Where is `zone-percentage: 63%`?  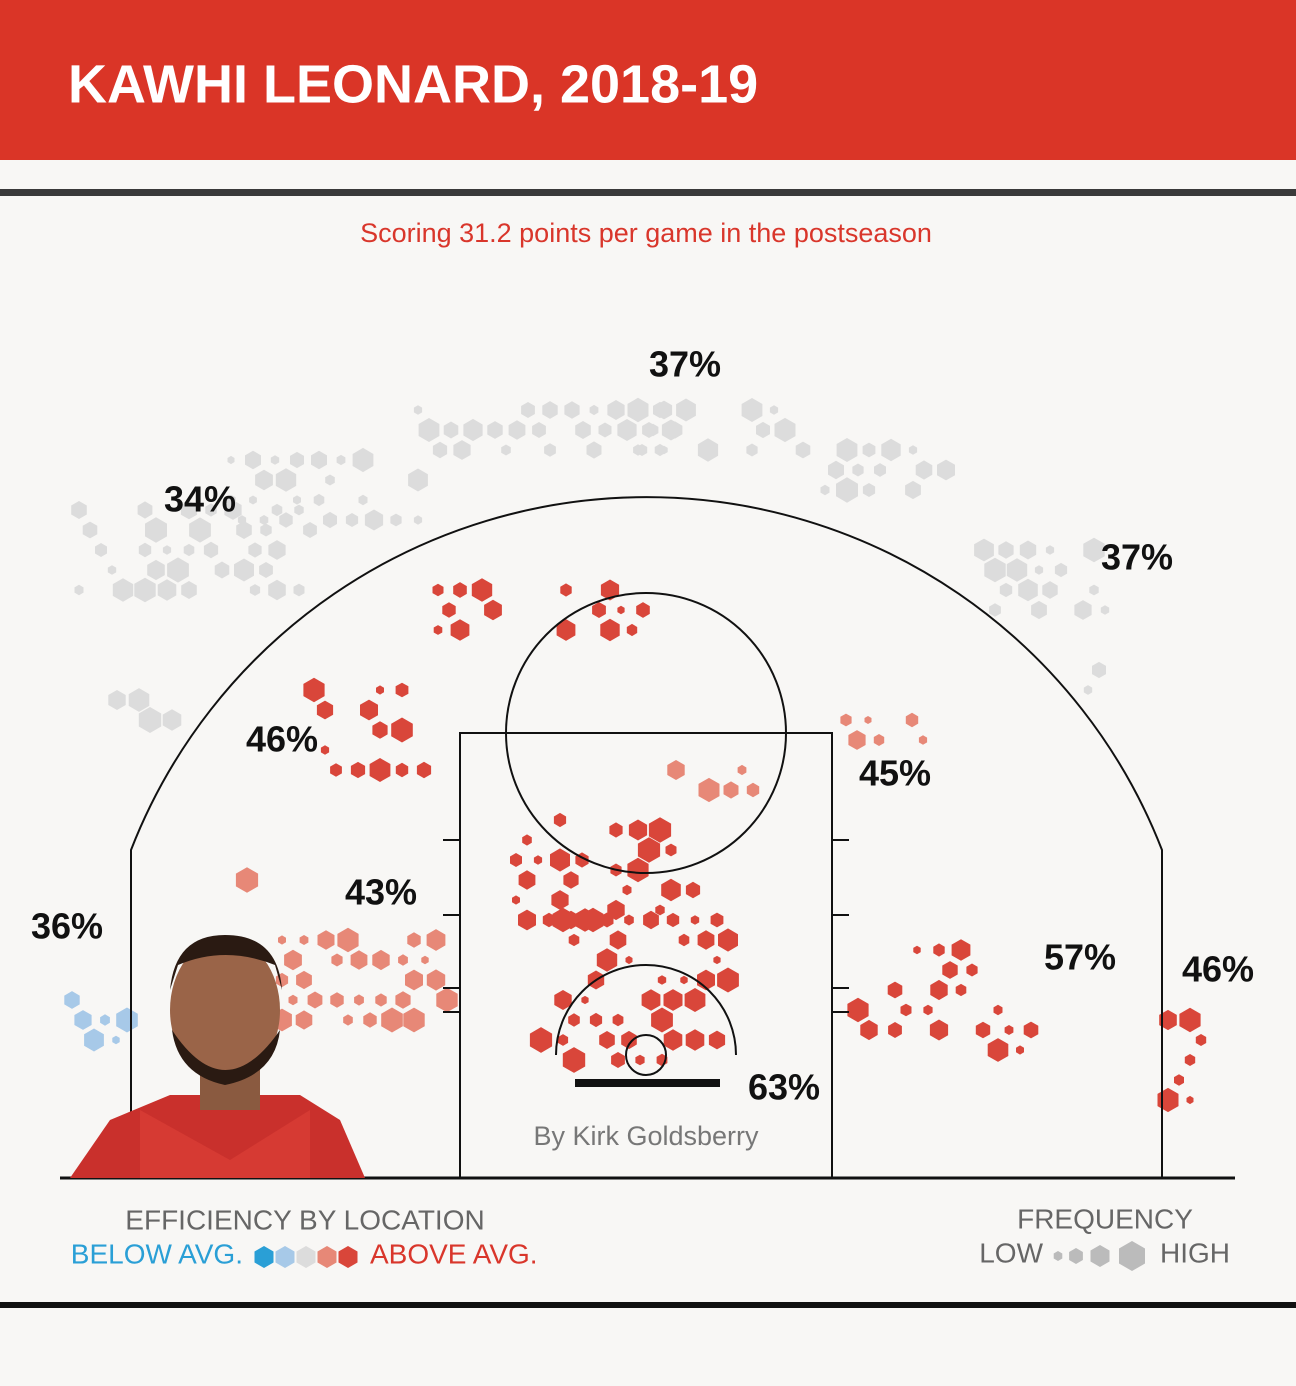 zone-percentage: 63% is located at coordinates (784, 1087).